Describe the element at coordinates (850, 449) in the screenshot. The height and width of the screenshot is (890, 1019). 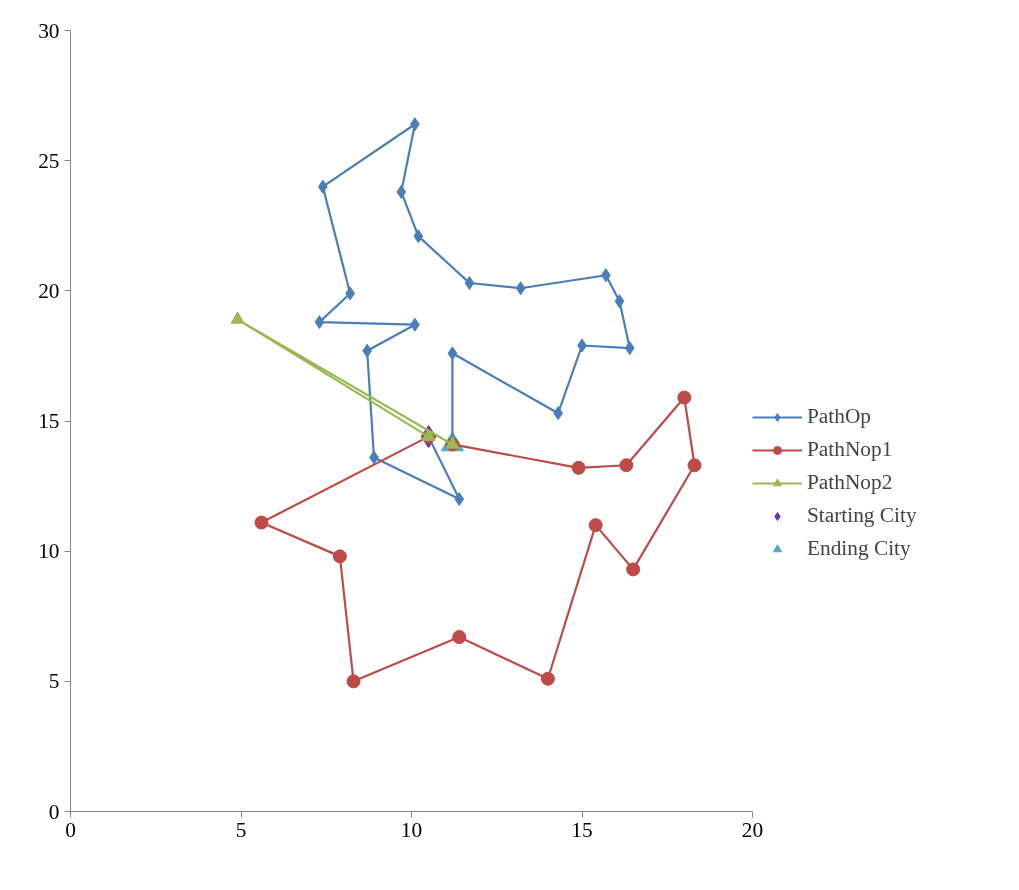
I see `legend-label: PathNop1` at that location.